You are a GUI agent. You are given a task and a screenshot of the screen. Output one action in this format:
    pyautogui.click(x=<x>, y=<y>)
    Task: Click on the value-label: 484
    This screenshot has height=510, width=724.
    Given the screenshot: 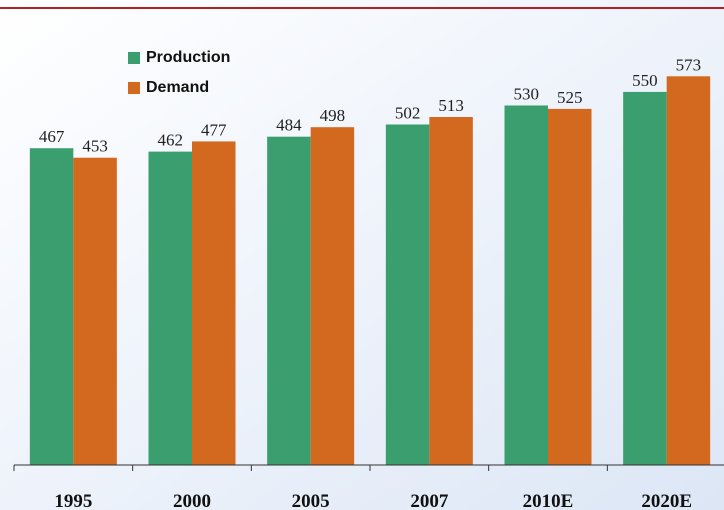 What is the action you would take?
    pyautogui.click(x=289, y=125)
    